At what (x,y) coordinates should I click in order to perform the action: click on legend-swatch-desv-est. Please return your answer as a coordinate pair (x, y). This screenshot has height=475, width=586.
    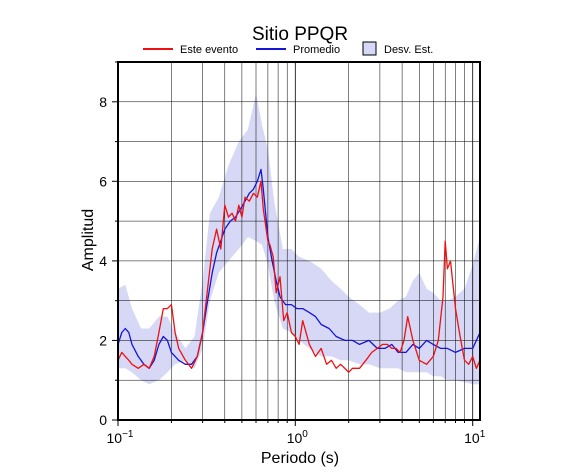
    Looking at the image, I should click on (369, 48).